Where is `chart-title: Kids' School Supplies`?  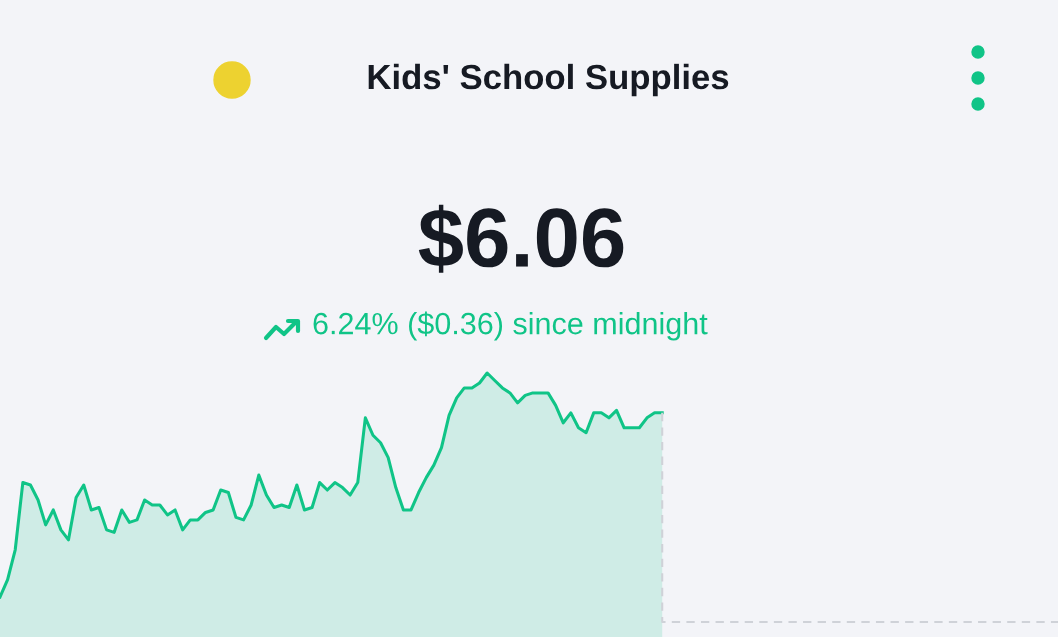
chart-title: Kids' School Supplies is located at coordinates (548, 80).